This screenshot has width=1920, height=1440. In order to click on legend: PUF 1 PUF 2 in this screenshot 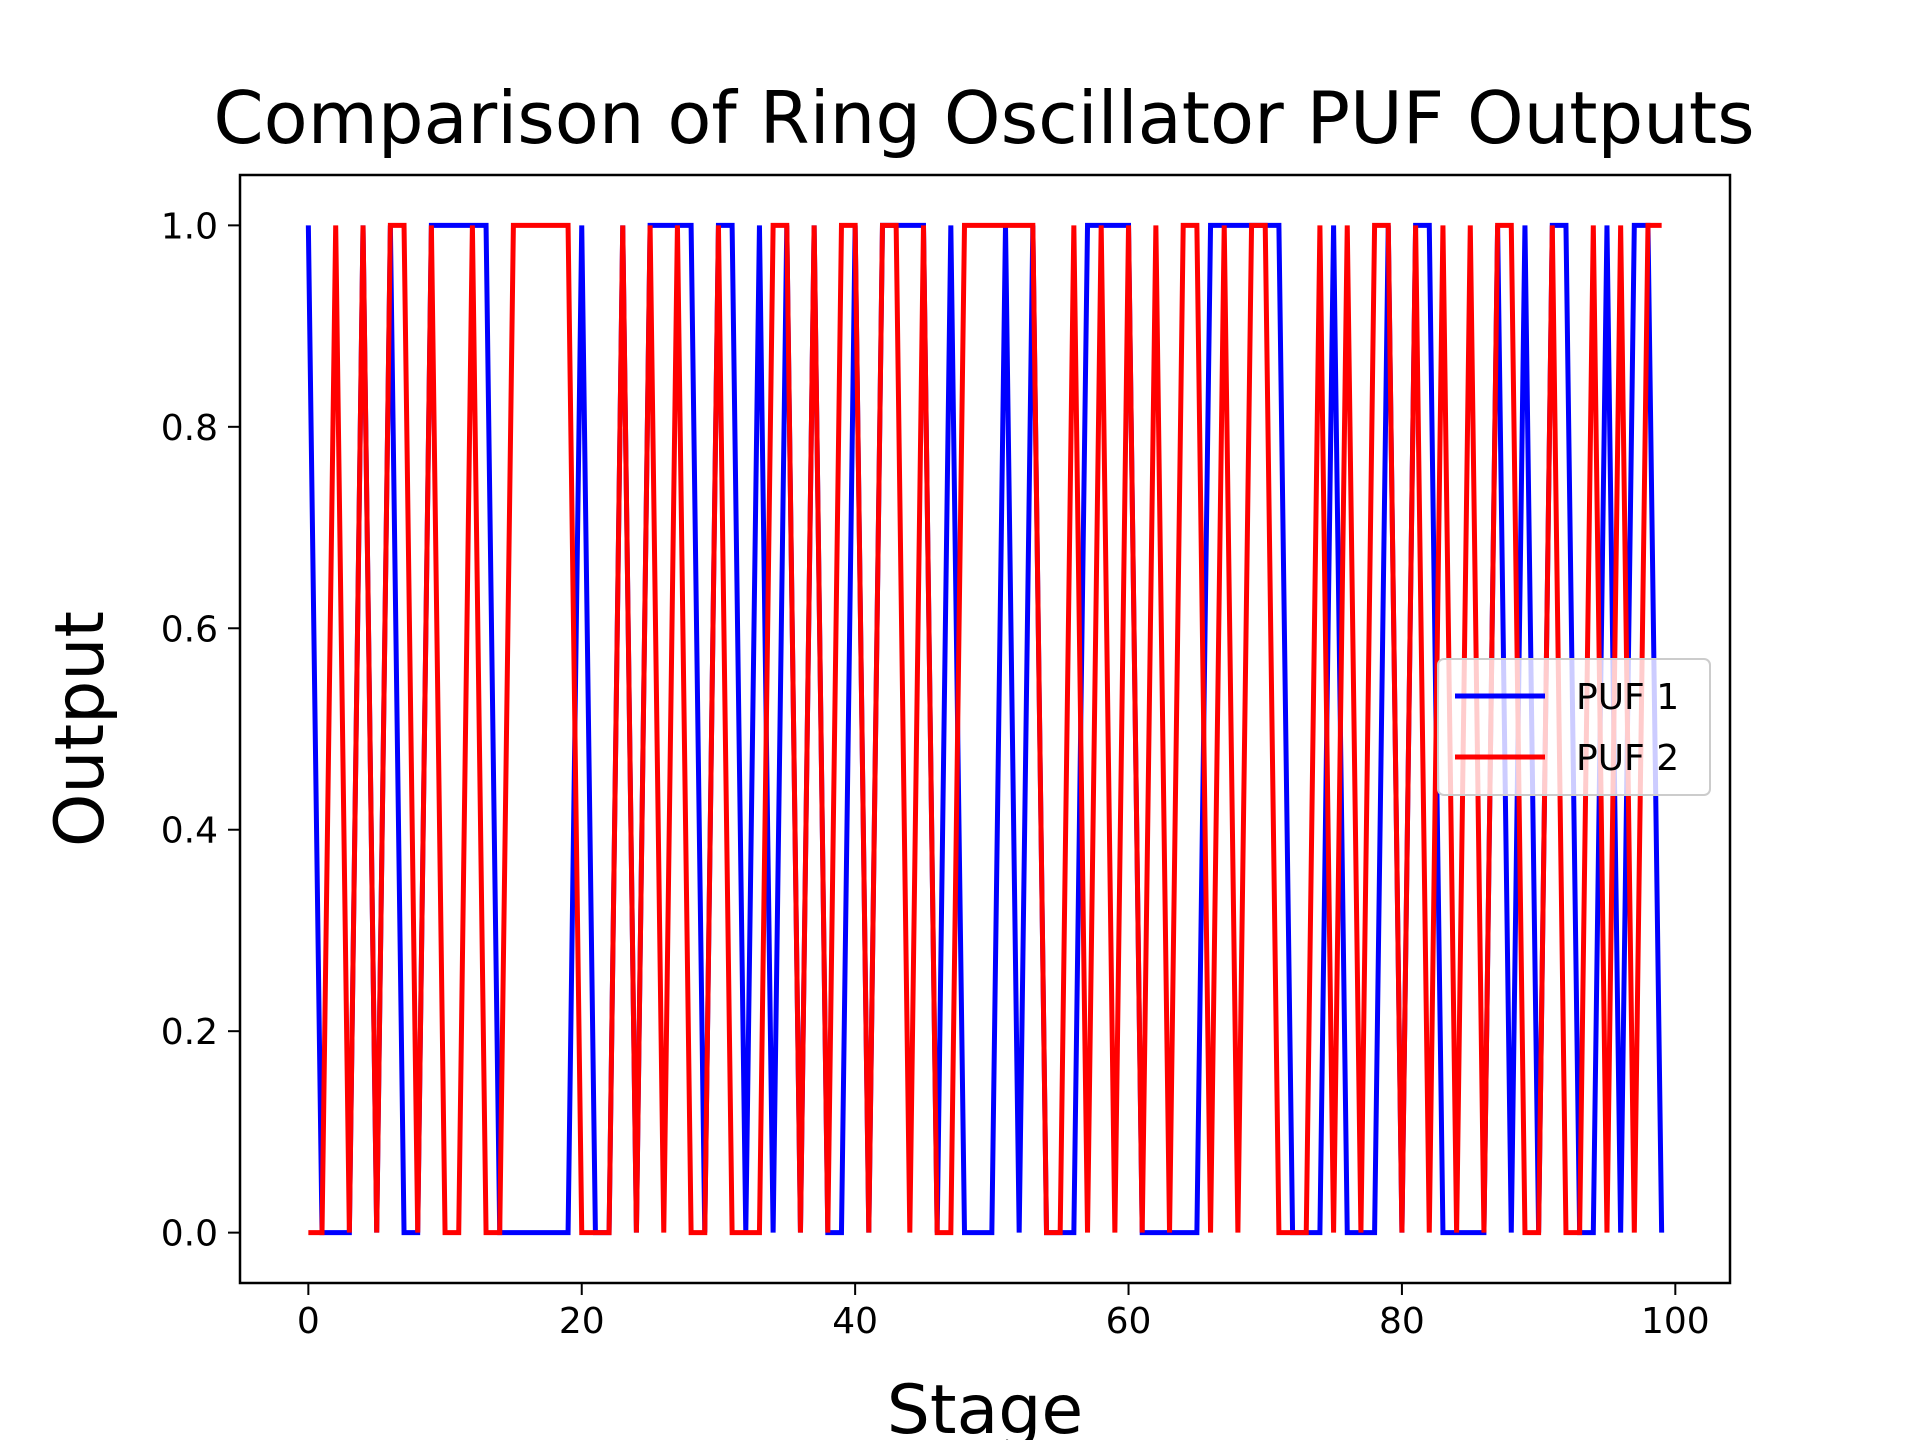, I will do `click(1574, 727)`.